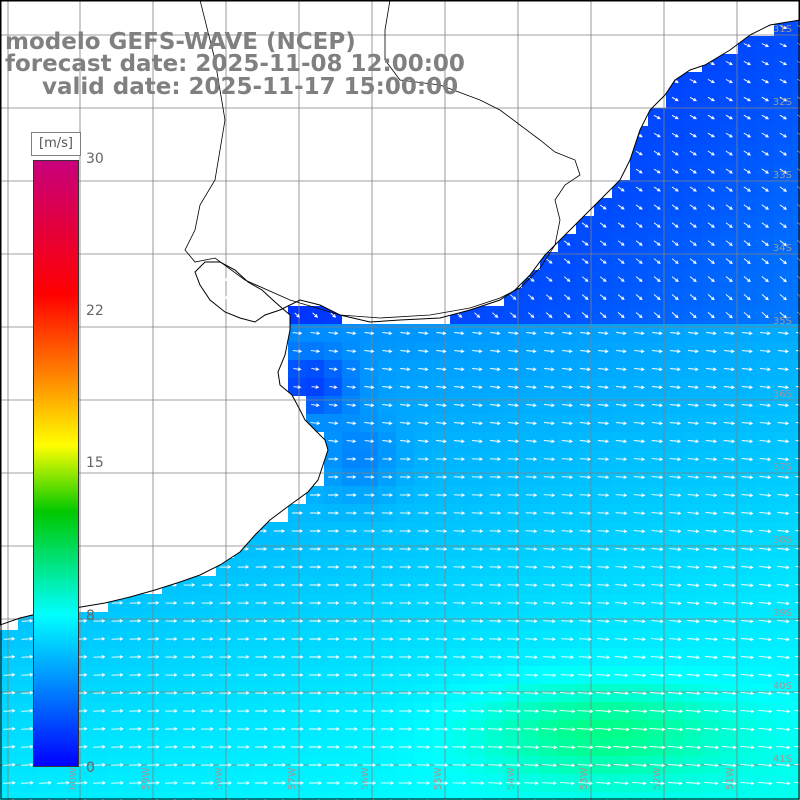 The image size is (800, 800). What do you see at coordinates (73, 778) in the screenshot?
I see `lon-label: 60W` at bounding box center [73, 778].